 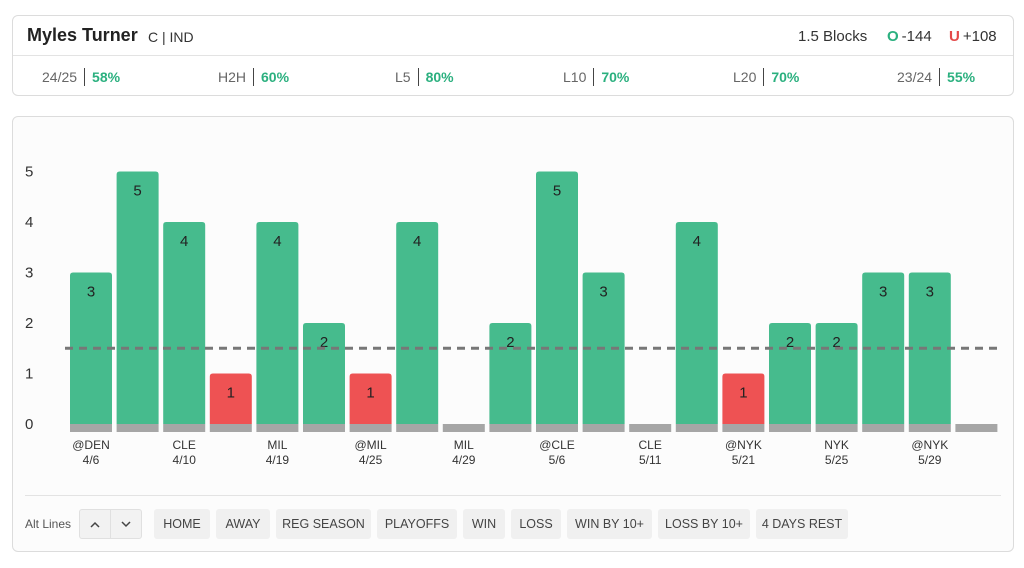 What do you see at coordinates (650, 460) in the screenshot?
I see `x-date-label: 5/11` at bounding box center [650, 460].